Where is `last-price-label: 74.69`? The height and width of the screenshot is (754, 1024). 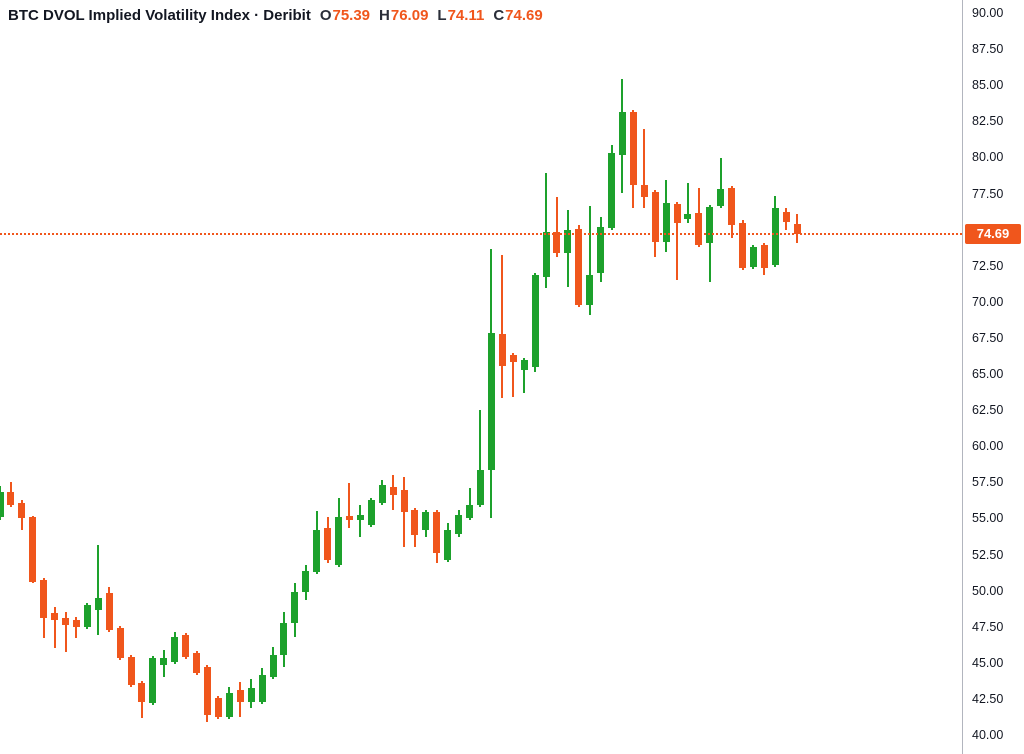
last-price-label: 74.69 is located at coordinates (993, 234).